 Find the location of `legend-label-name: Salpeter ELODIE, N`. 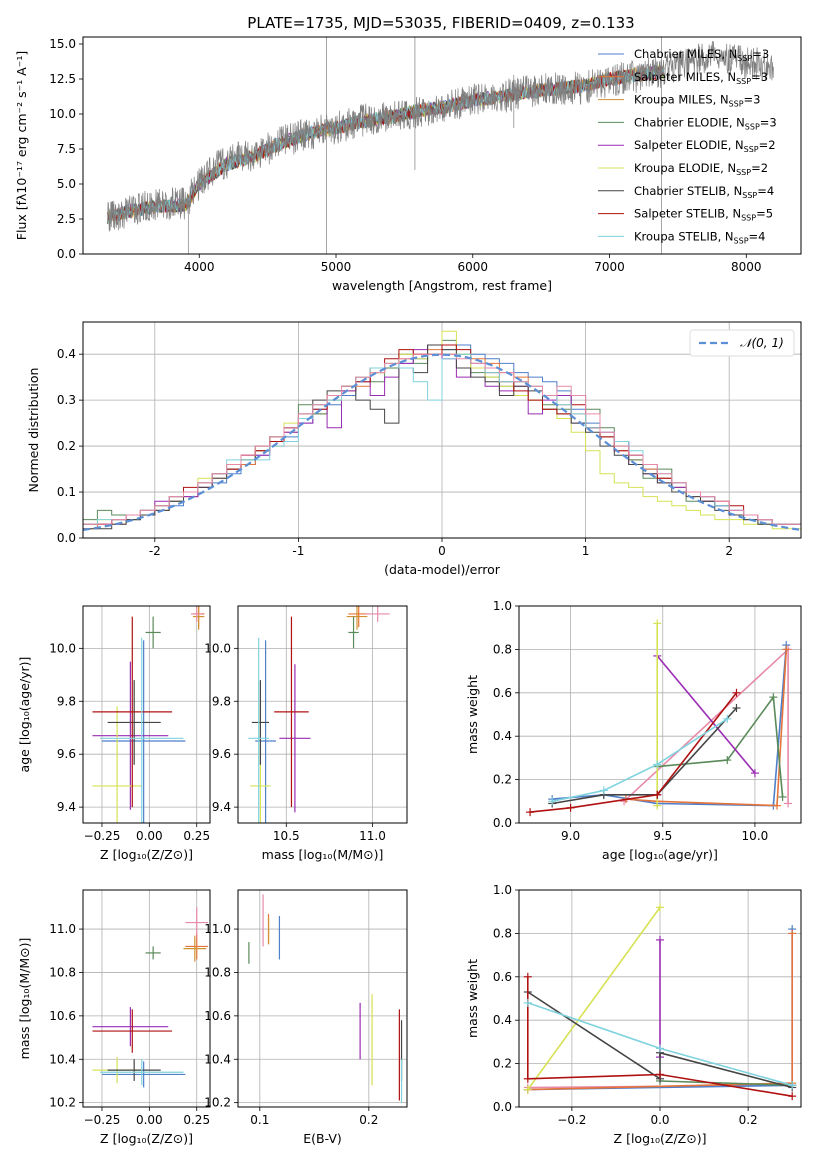

legend-label-name: Salpeter ELODIE, N is located at coordinates (689, 145).